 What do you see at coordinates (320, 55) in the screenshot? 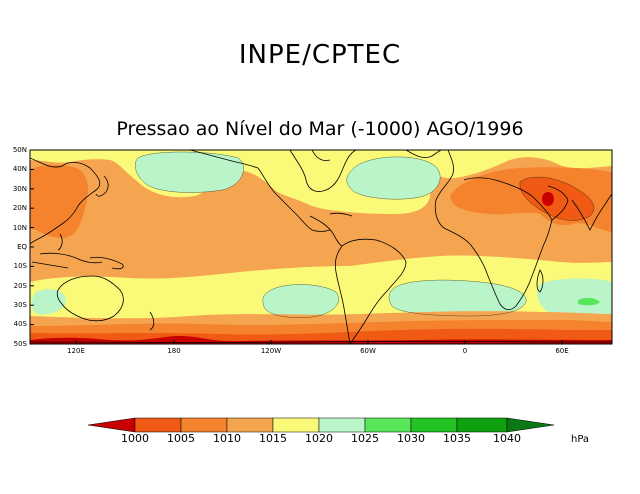
I see `organization-title: INPE/CPTEC` at bounding box center [320, 55].